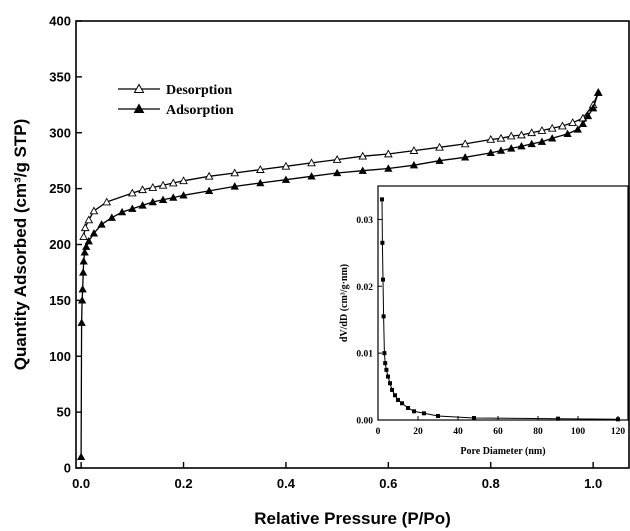 Image resolution: width=630 pixels, height=531 pixels. Describe the element at coordinates (67, 468) in the screenshot. I see `main-y-tick-label: 0` at that location.